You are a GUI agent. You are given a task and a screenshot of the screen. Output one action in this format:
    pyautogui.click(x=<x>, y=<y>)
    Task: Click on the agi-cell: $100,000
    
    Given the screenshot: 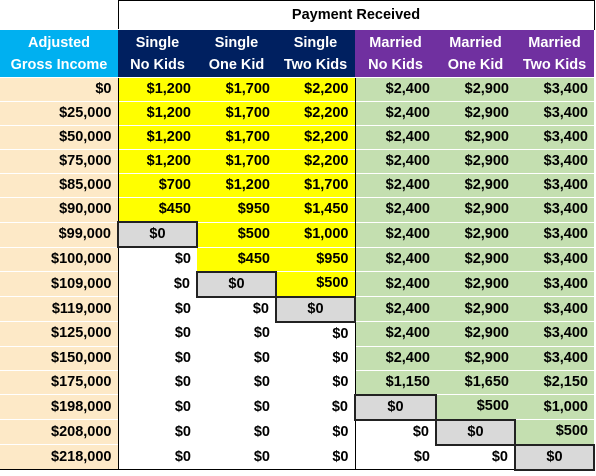 What is the action you would take?
    pyautogui.click(x=59, y=259)
    